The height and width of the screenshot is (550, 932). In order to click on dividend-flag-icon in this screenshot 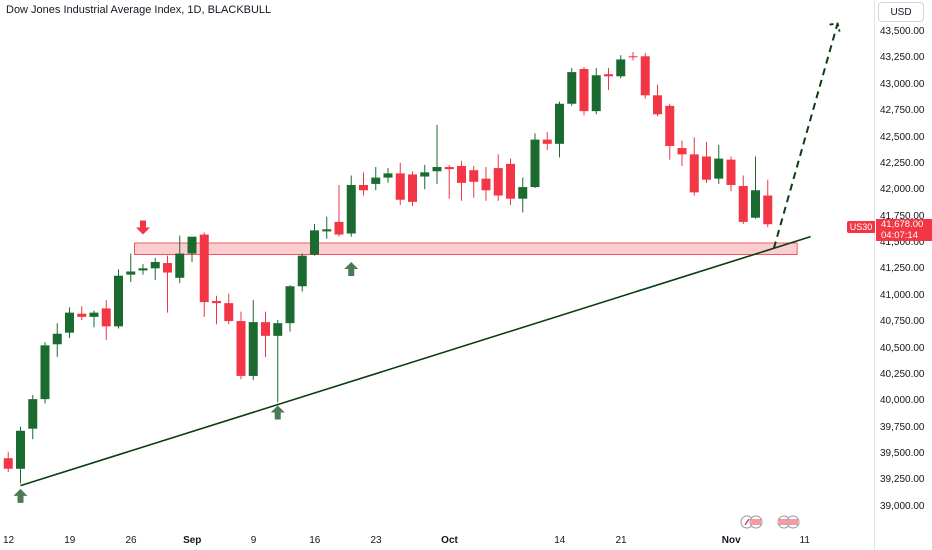, I will do `click(751, 522)`.